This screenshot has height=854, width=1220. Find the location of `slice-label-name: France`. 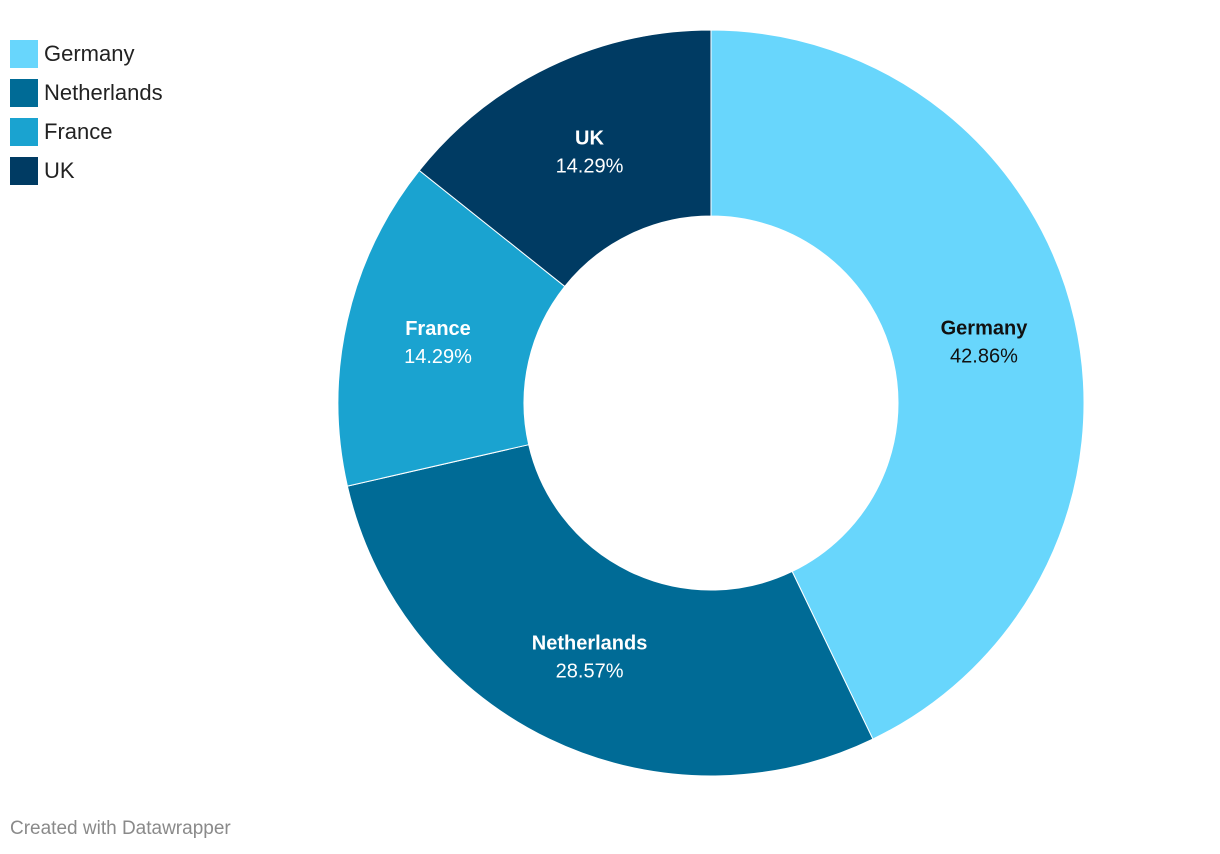

slice-label-name: France is located at coordinates (438, 329).